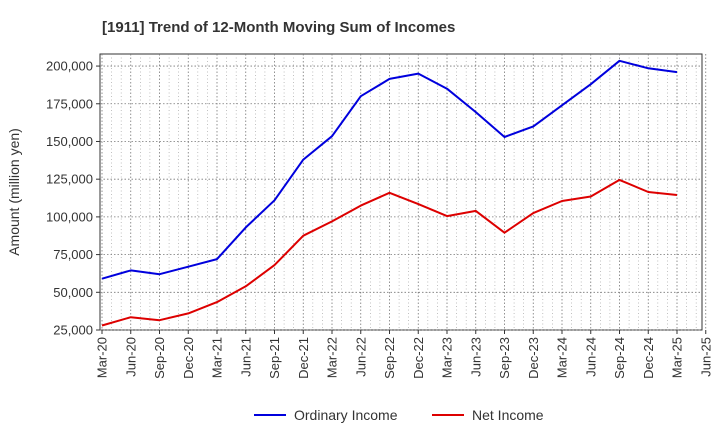  I want to click on y-tick-label: 150,000, so click(69, 141).